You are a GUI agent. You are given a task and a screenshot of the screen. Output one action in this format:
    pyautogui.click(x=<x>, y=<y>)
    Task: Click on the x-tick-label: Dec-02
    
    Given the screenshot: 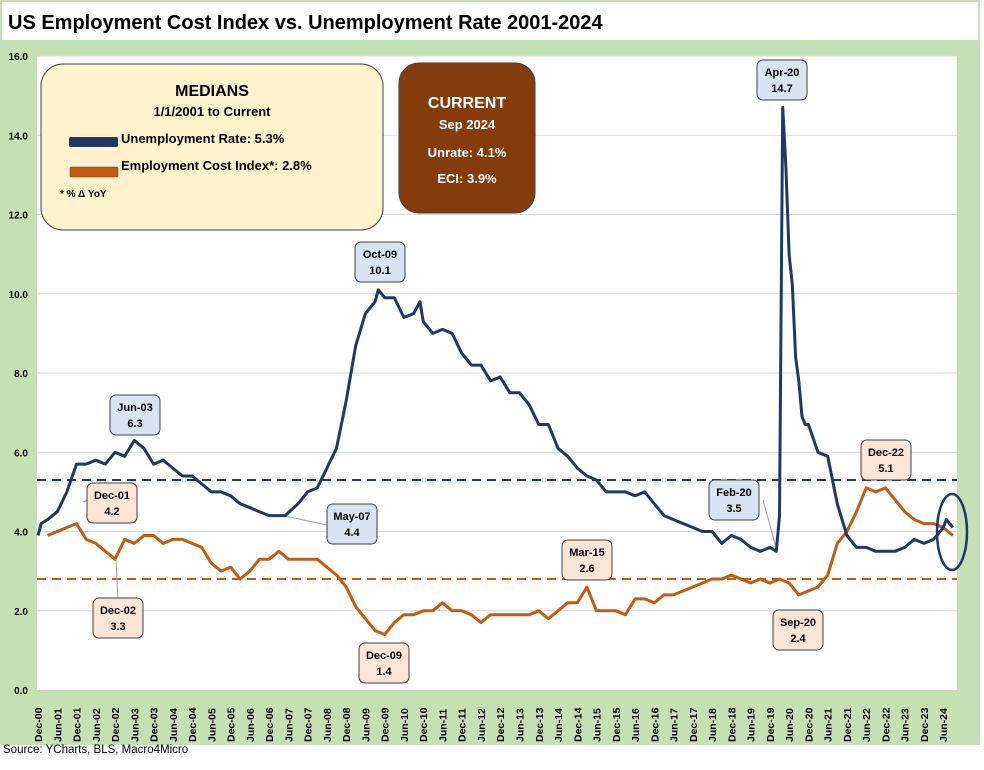 What is the action you would take?
    pyautogui.click(x=116, y=724)
    